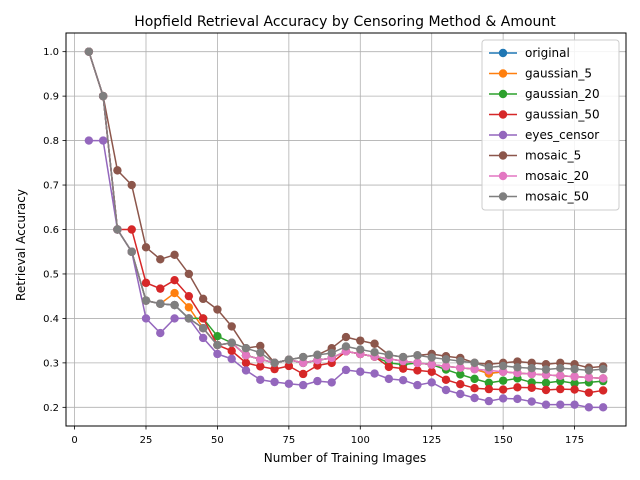 The width and height of the screenshot is (640, 480). I want to click on legend-label: mosaic_5, so click(553, 156).